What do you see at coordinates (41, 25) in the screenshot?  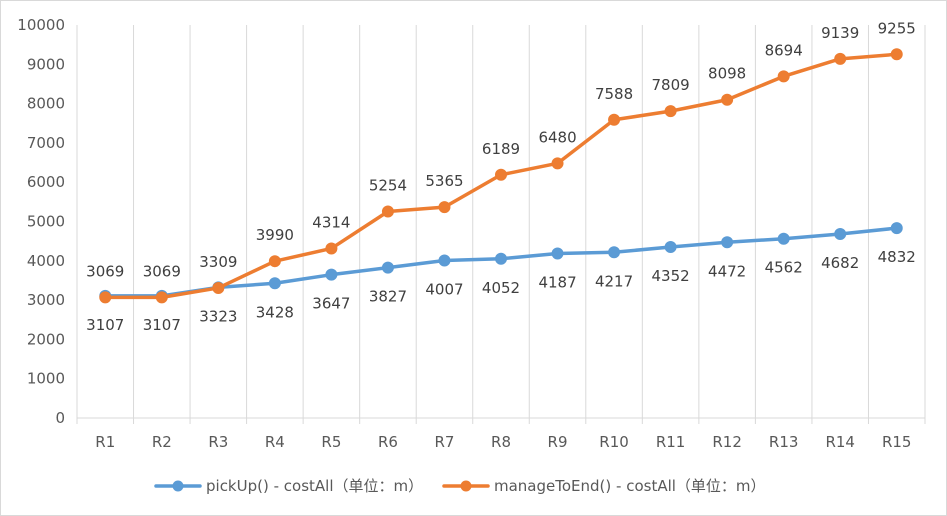 I see `y-tick-label: 10000` at bounding box center [41, 25].